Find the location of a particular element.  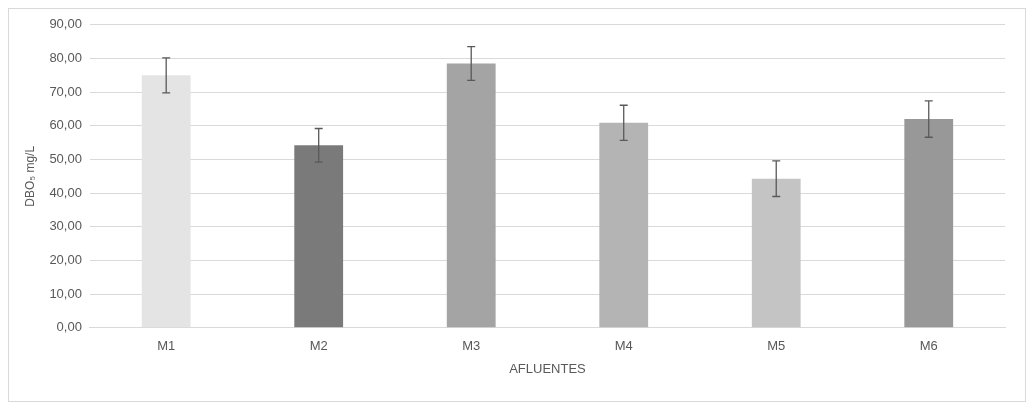

y-axis-title: DBO₅ mg/L is located at coordinates (29, 176).